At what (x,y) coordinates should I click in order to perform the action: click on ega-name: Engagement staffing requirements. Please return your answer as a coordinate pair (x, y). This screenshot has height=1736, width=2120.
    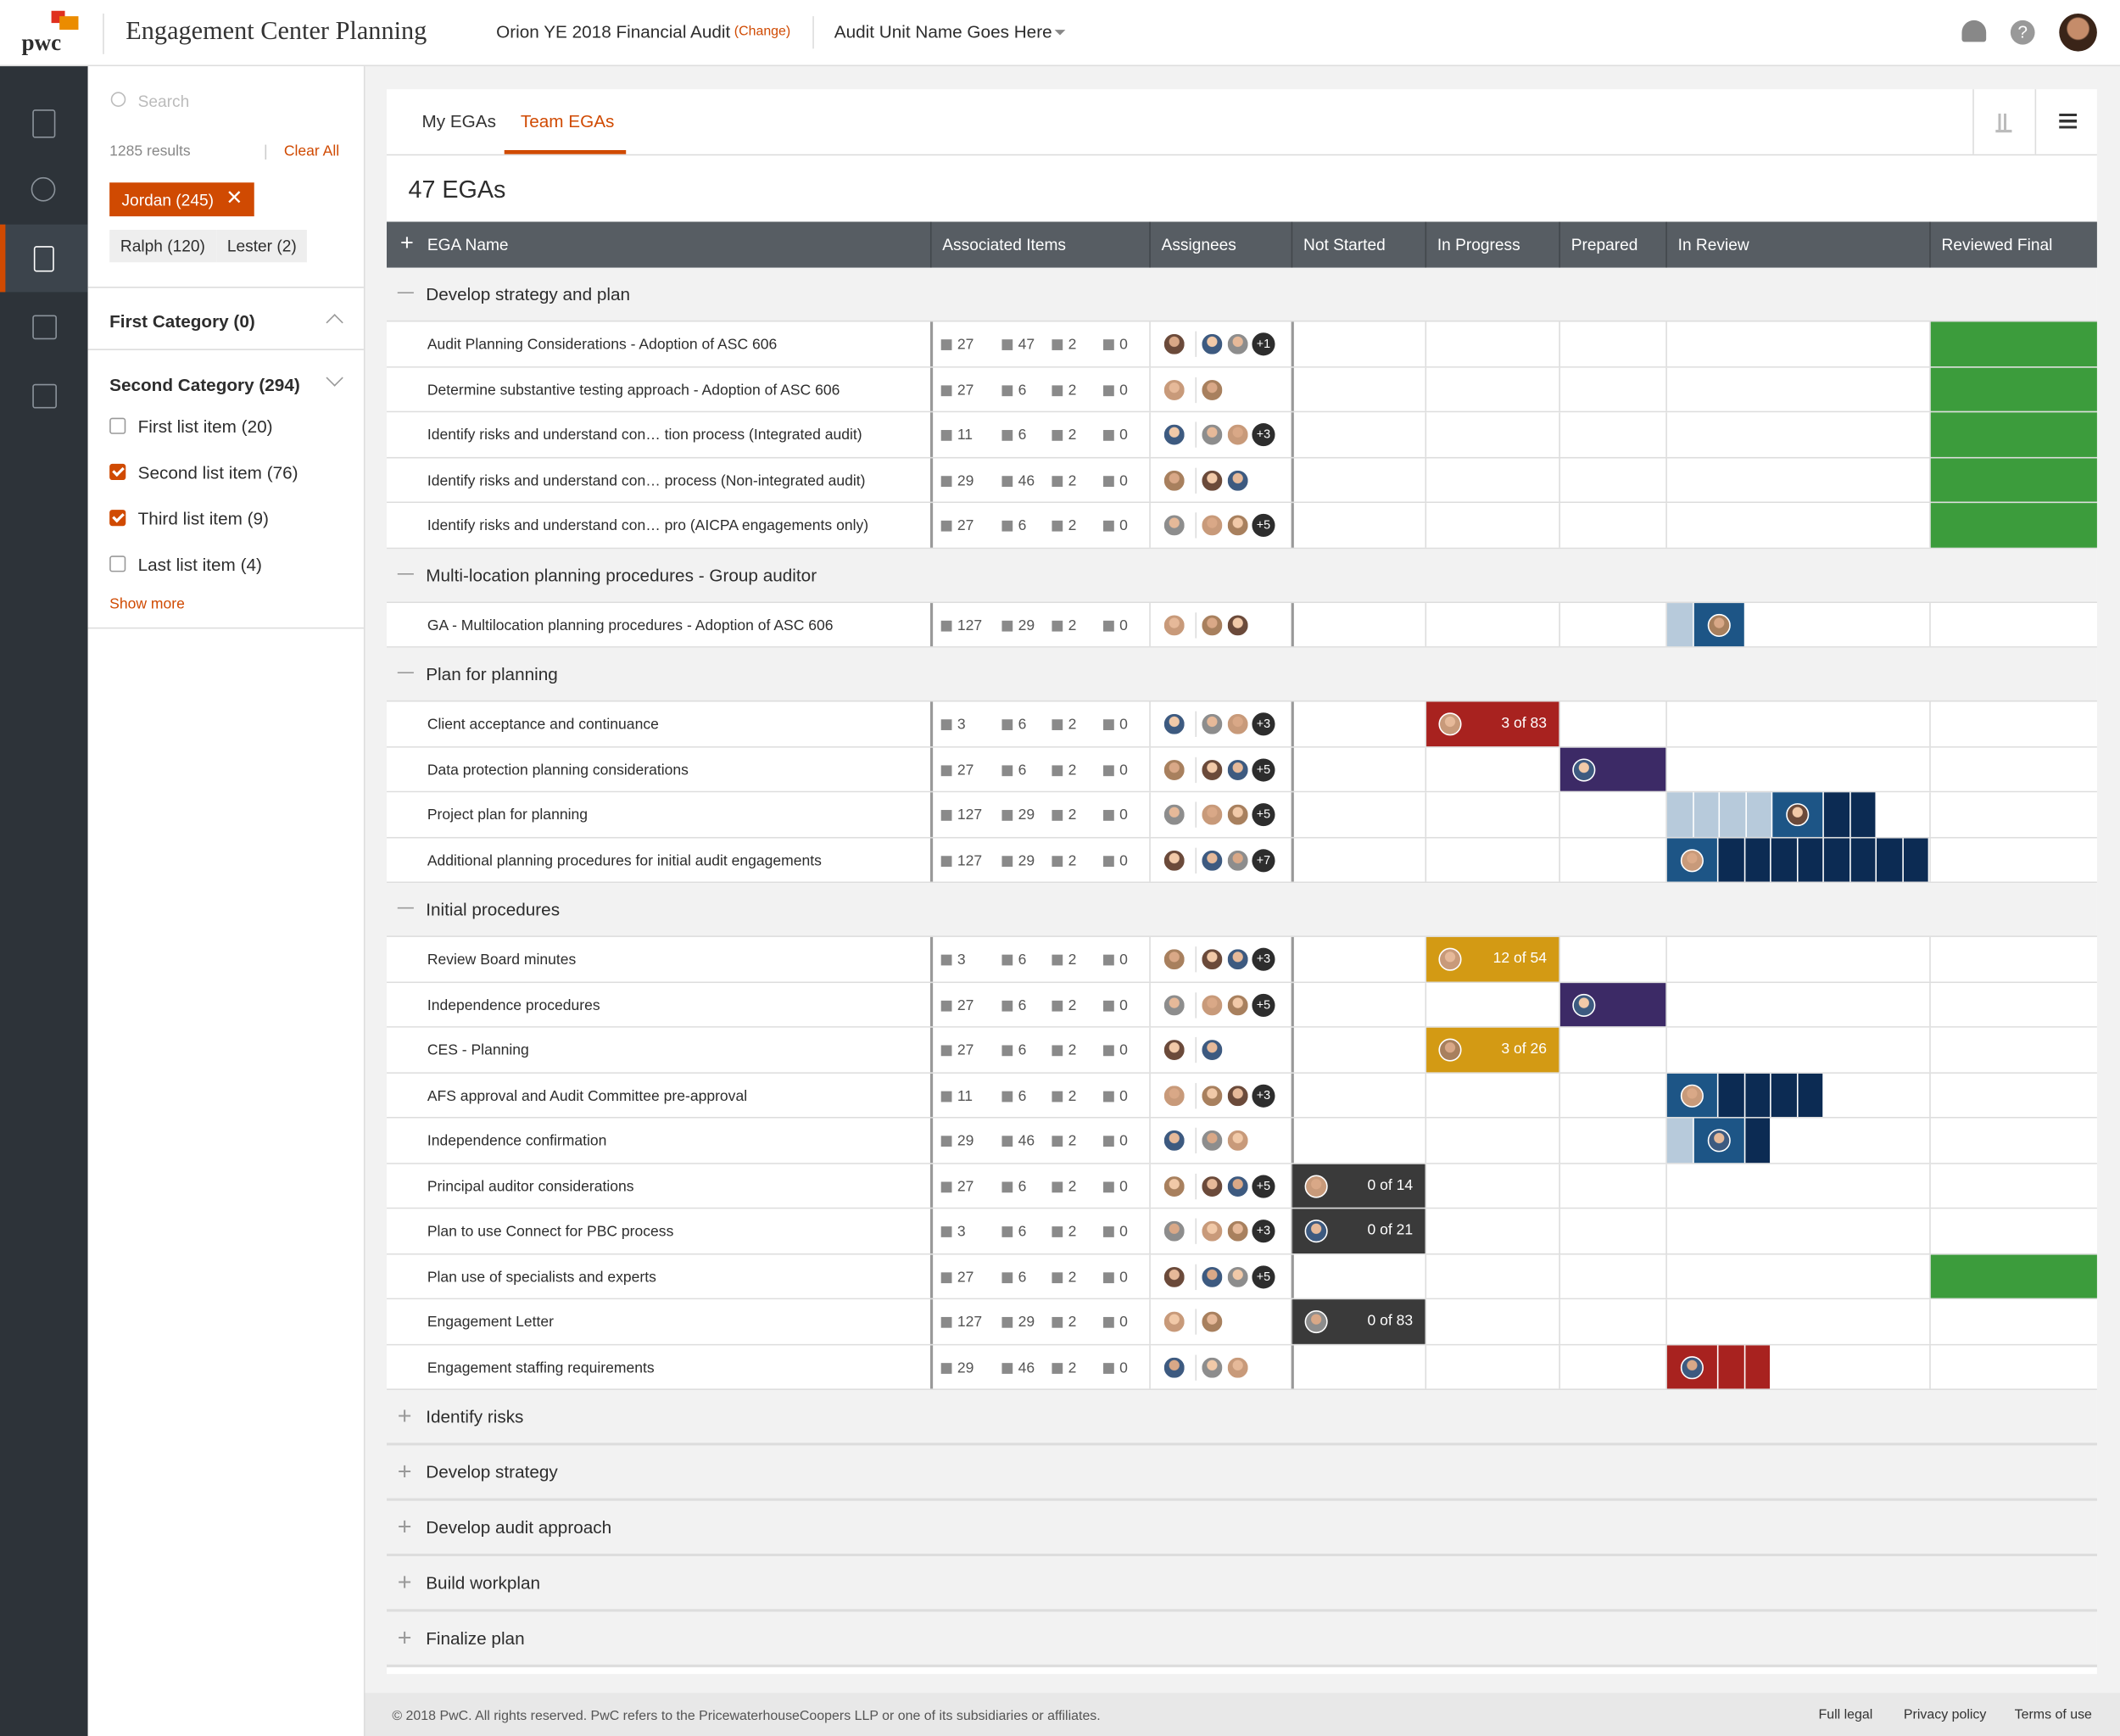
    Looking at the image, I should click on (541, 1367).